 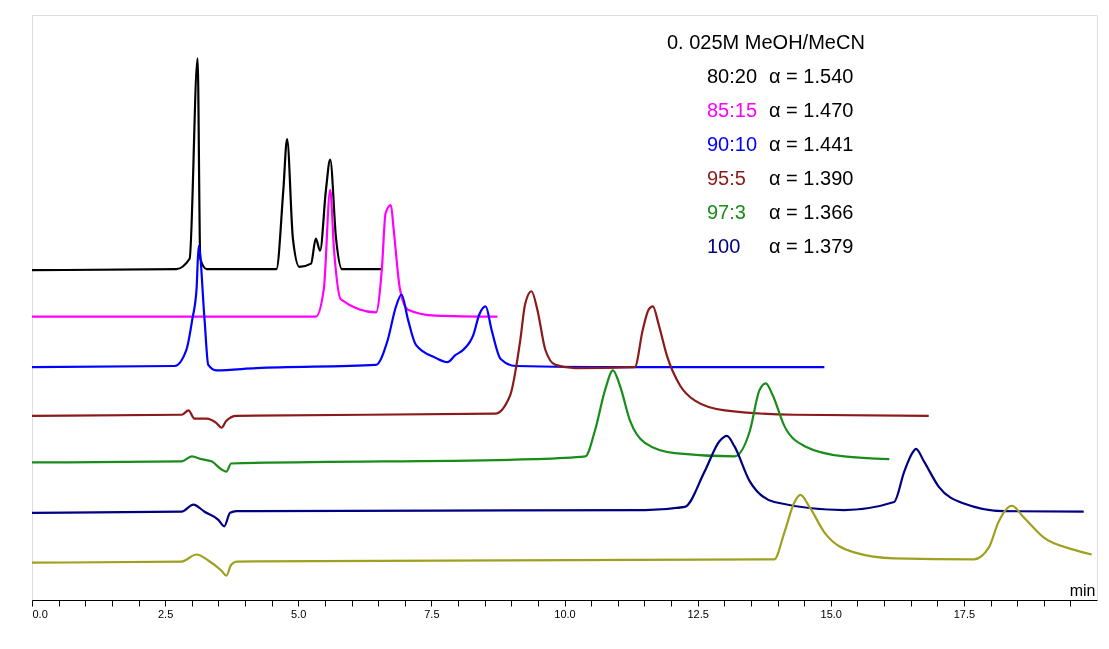 What do you see at coordinates (726, 212) in the screenshot?
I see `text: 97:3` at bounding box center [726, 212].